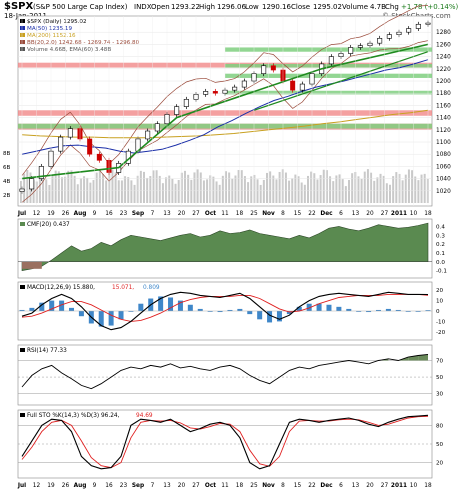  I want to click on price-tick-label: 1220, so click(443, 70).